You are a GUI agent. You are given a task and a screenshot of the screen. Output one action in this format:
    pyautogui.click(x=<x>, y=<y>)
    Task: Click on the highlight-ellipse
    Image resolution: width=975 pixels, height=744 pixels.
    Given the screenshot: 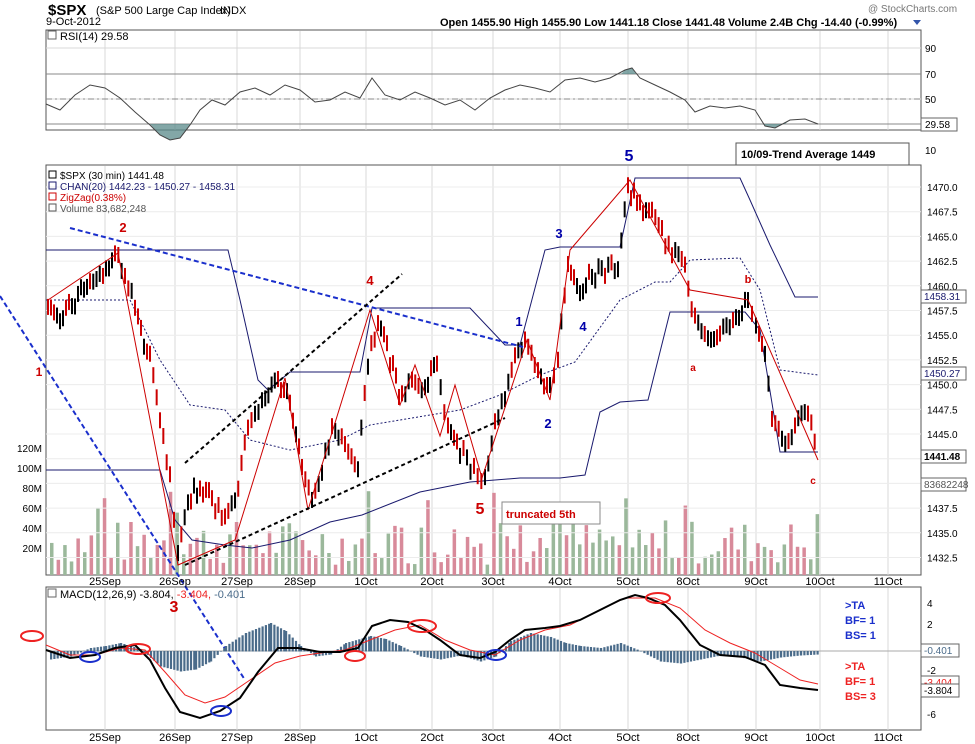 What is the action you would take?
    pyautogui.click(x=658, y=598)
    